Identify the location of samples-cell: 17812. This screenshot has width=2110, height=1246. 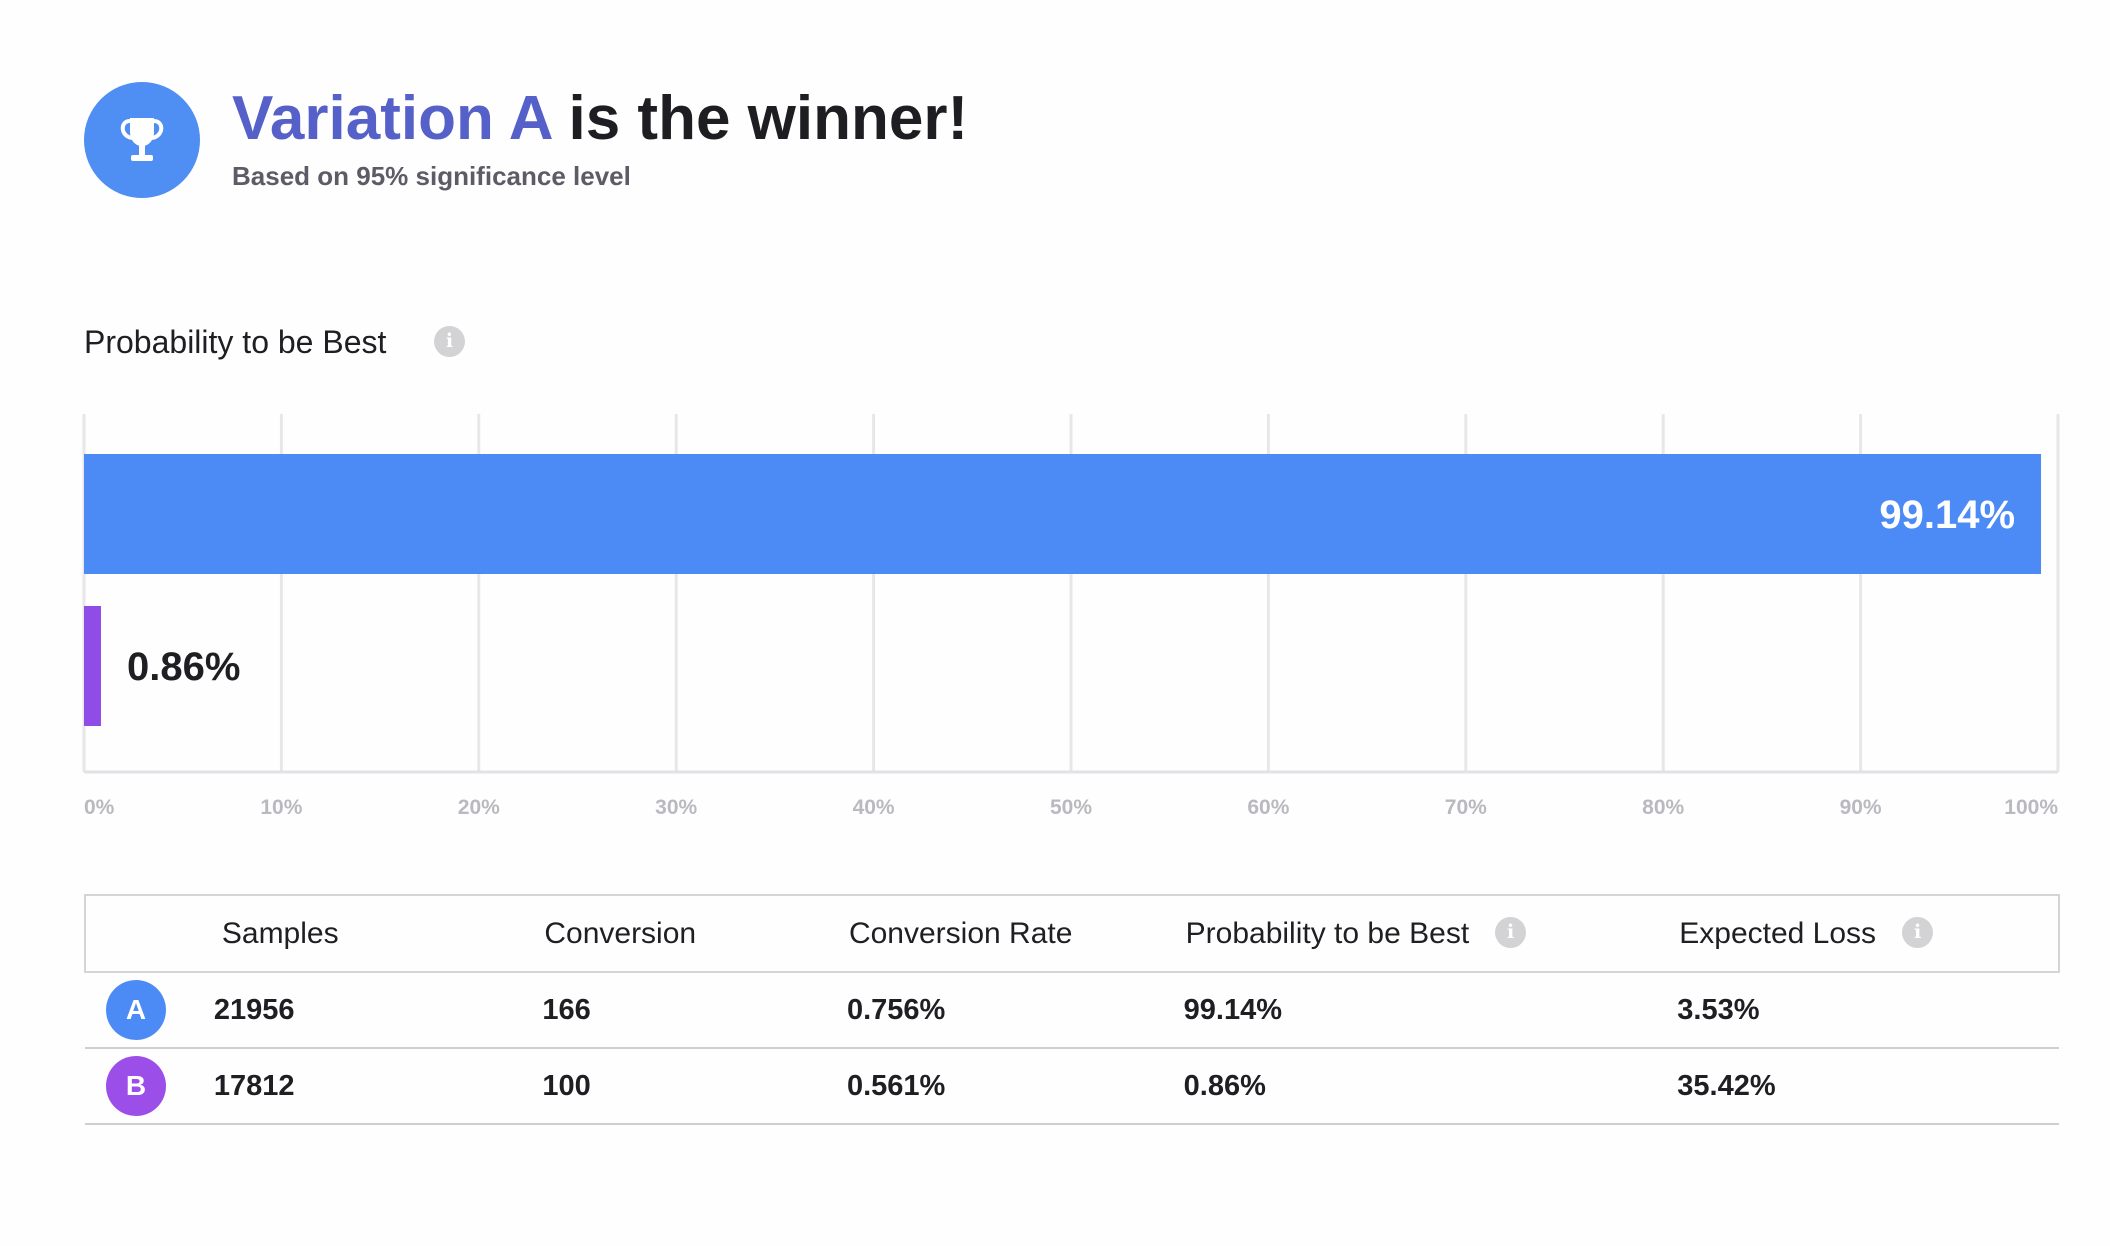
(254, 1085).